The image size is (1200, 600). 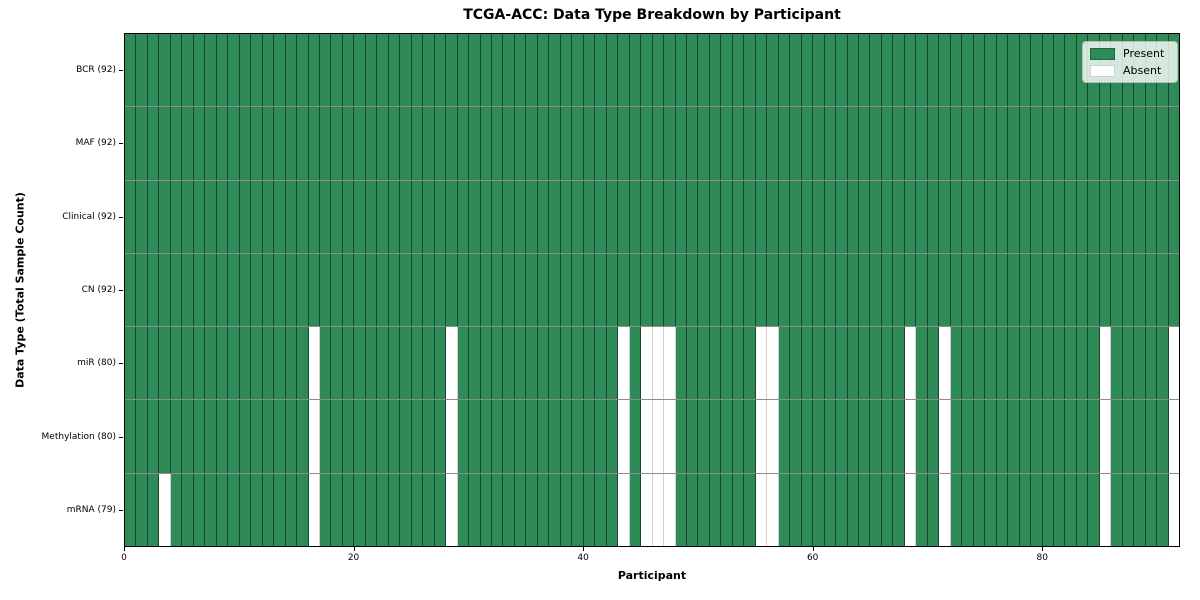 What do you see at coordinates (1043, 549) in the screenshot?
I see `x-tick-mark` at bounding box center [1043, 549].